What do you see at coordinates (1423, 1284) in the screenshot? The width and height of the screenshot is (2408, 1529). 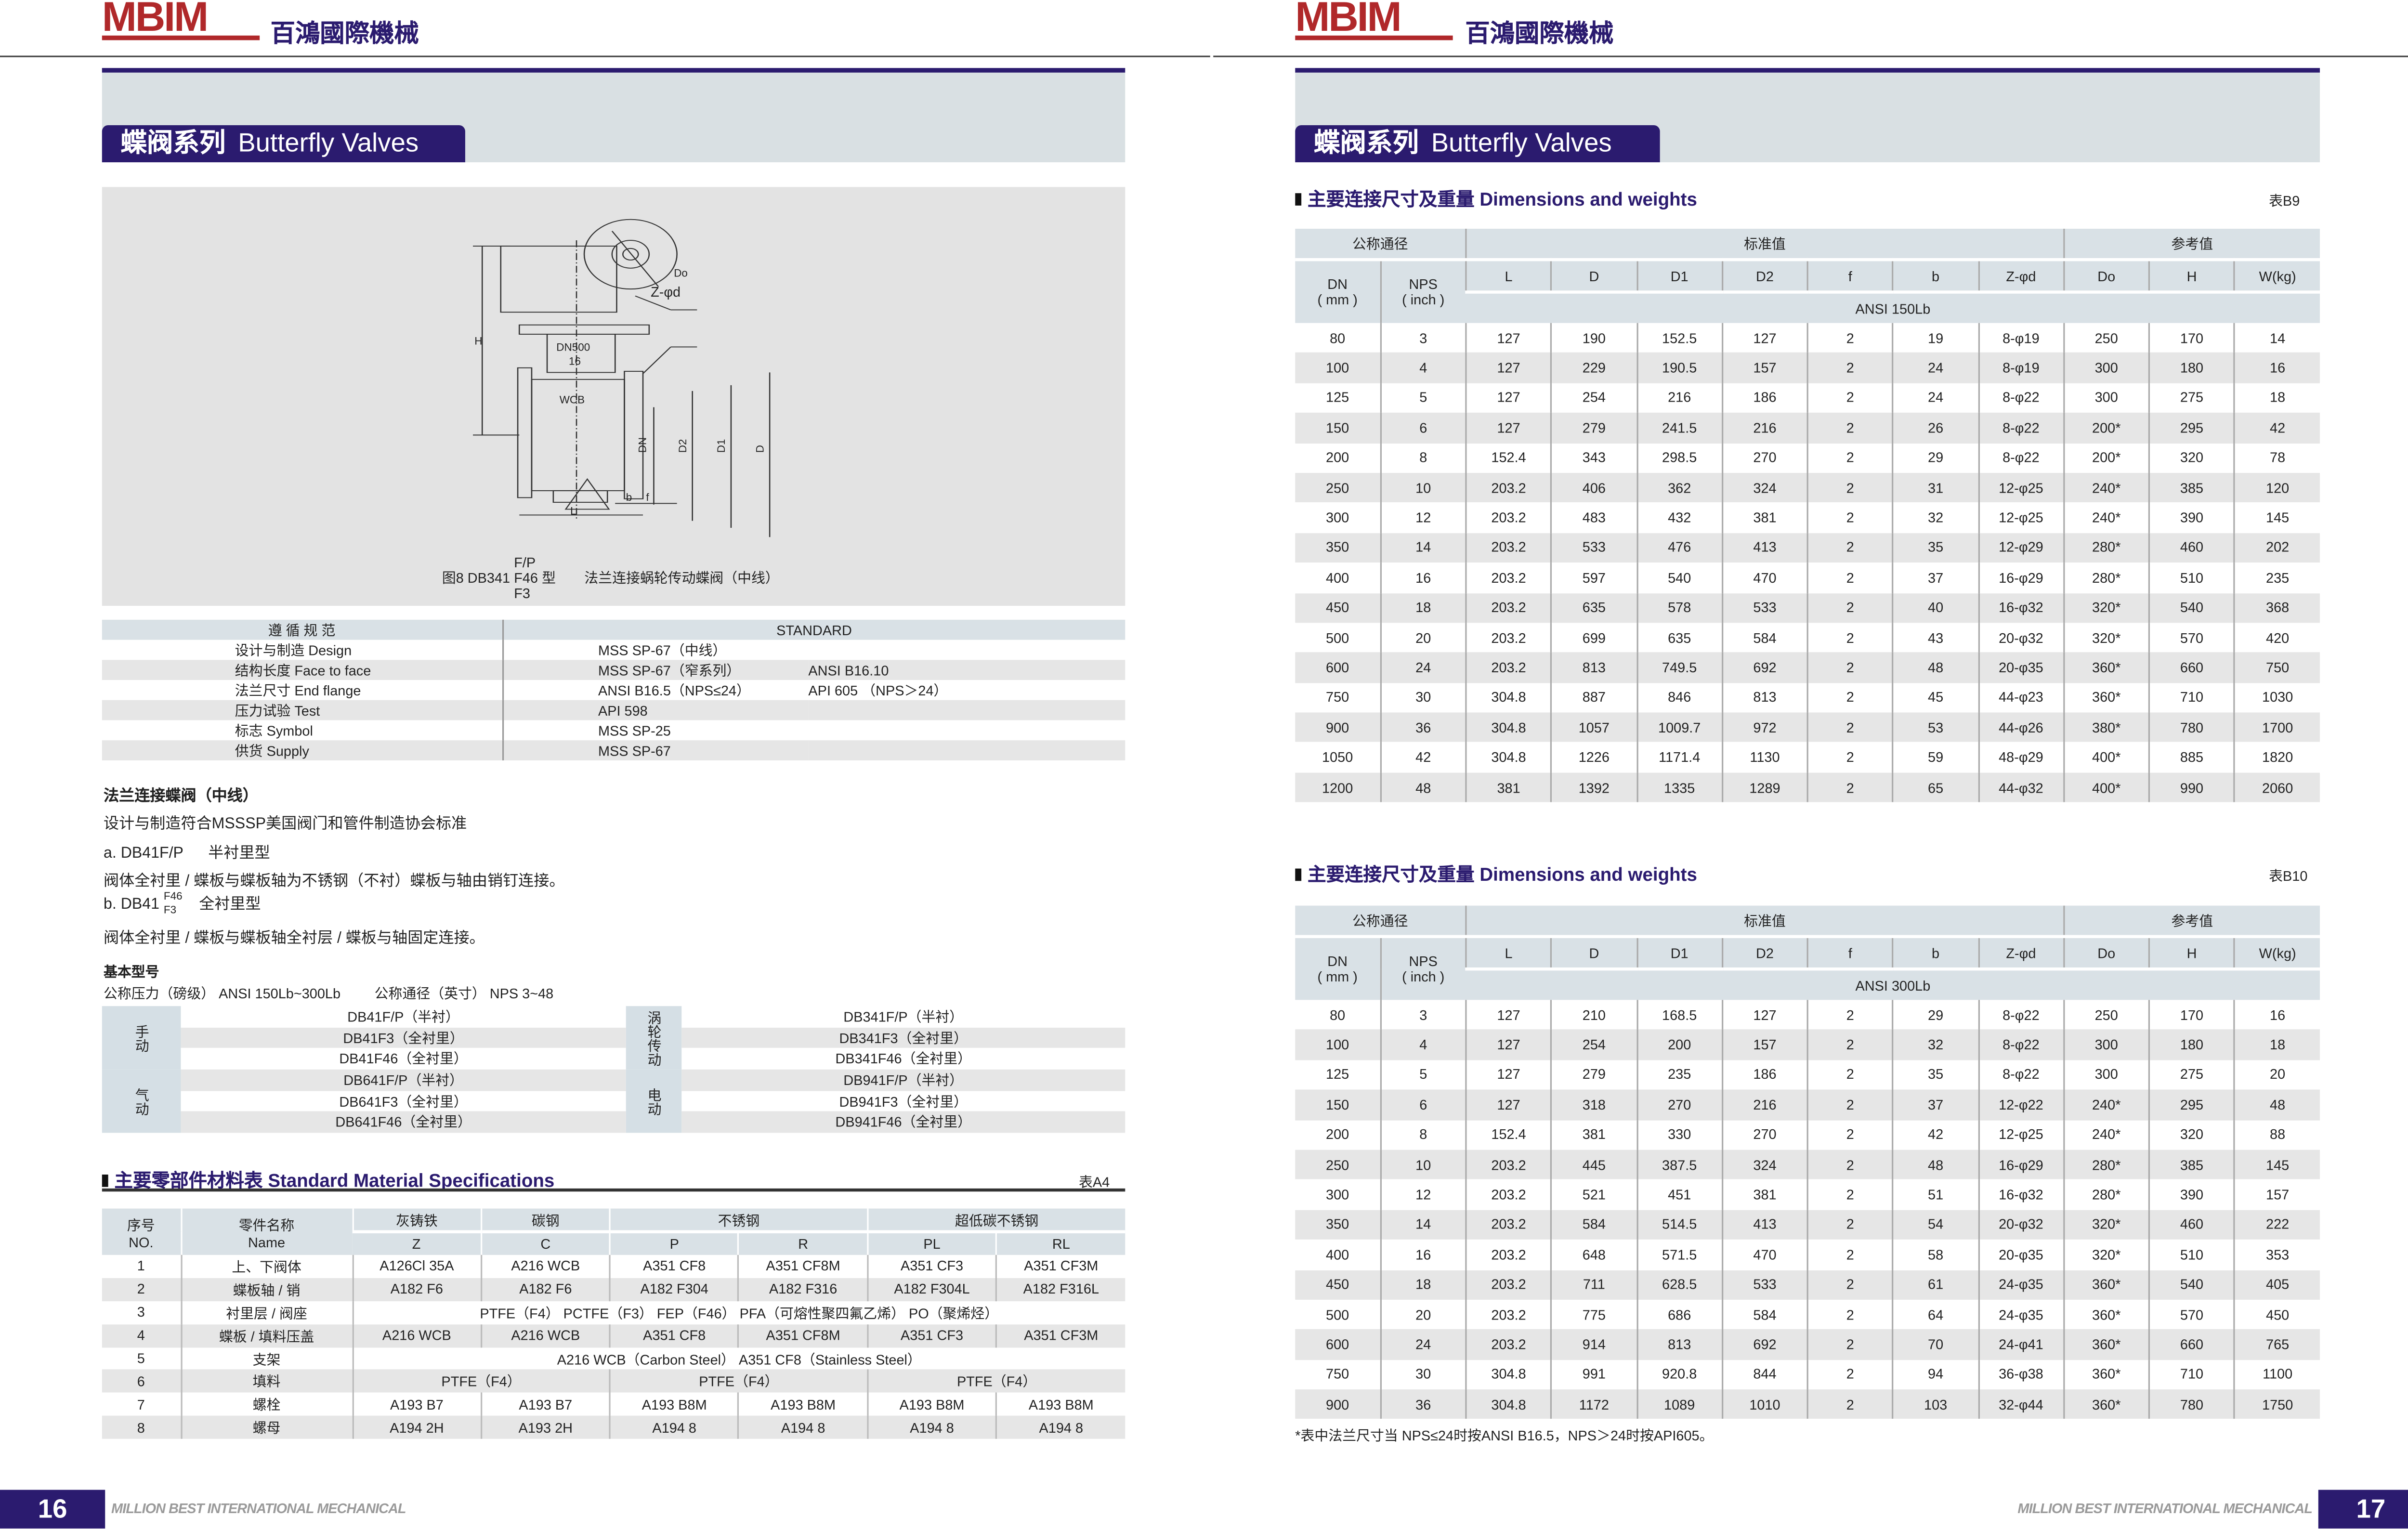 I see `dimension-cell: 18` at bounding box center [1423, 1284].